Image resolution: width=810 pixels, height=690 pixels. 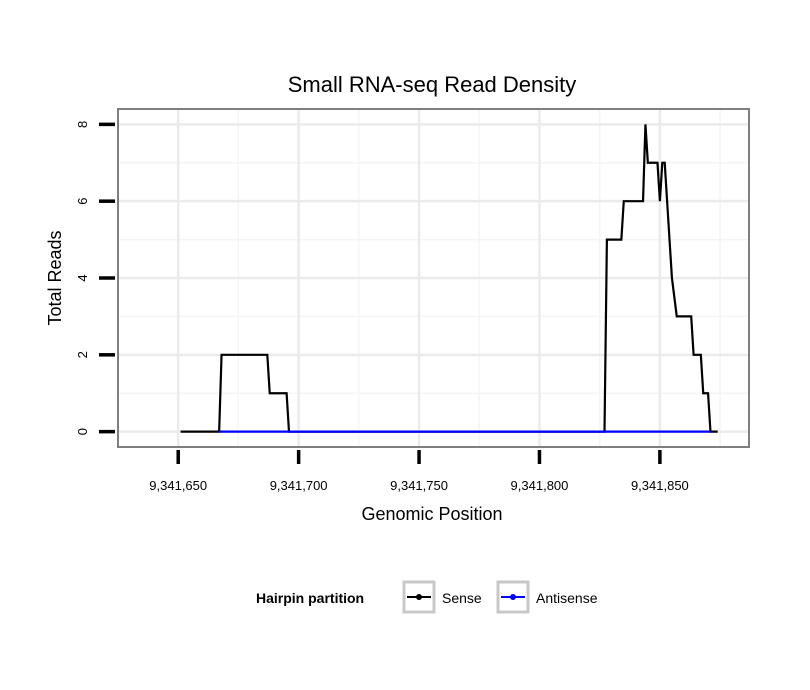 I want to click on legend-point-antisense, so click(x=513, y=597).